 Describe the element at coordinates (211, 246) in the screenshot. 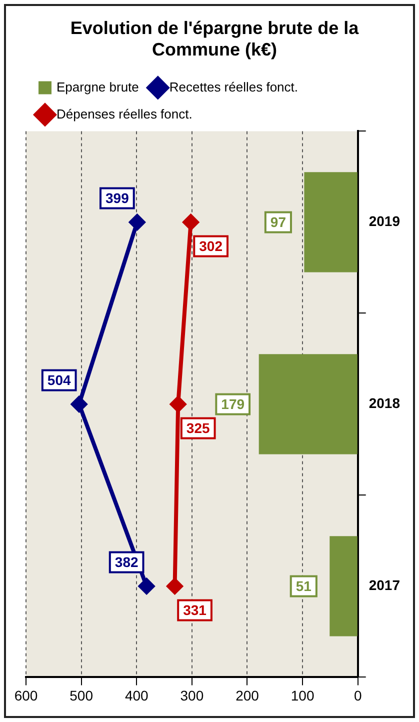

I see `data-label: 302` at that location.